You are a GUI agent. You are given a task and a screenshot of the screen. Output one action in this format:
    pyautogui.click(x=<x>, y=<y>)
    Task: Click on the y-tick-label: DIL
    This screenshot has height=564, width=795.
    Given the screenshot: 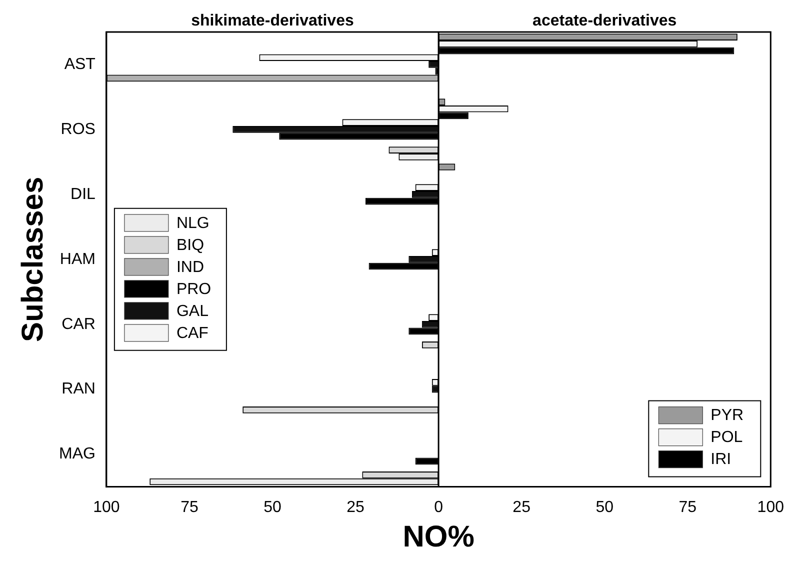 What is the action you would take?
    pyautogui.click(x=83, y=194)
    